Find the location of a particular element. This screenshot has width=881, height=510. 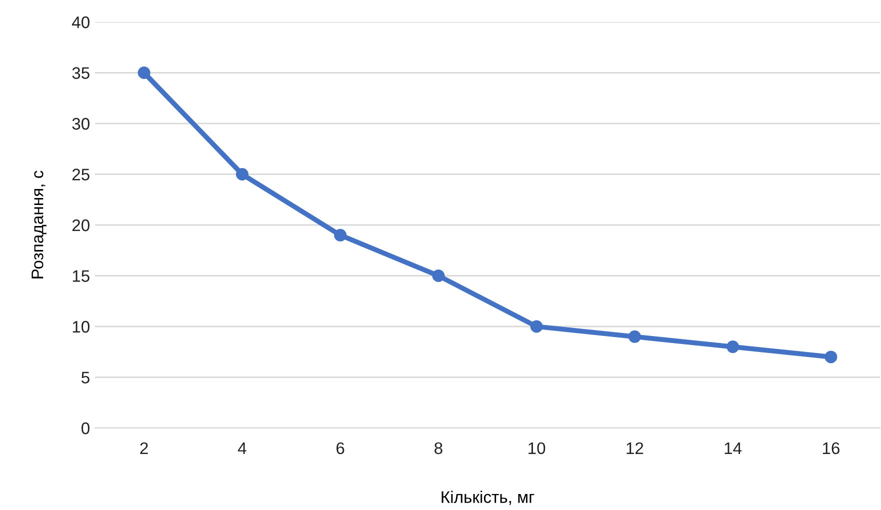

y-tick-label: 0 is located at coordinates (86, 428).